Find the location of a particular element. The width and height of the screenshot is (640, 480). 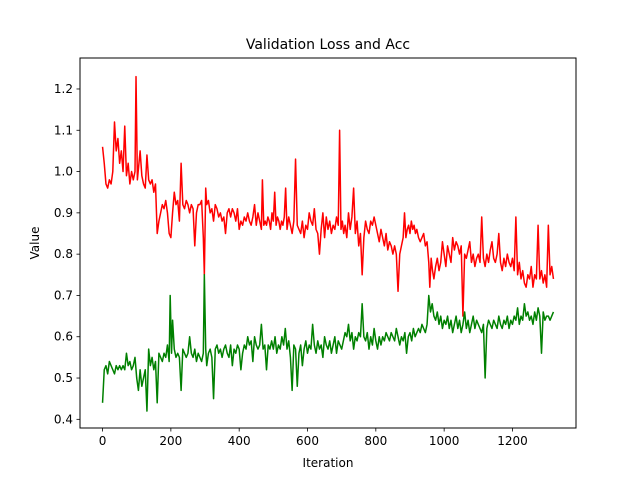

x-tick-label: 1200 is located at coordinates (512, 441).